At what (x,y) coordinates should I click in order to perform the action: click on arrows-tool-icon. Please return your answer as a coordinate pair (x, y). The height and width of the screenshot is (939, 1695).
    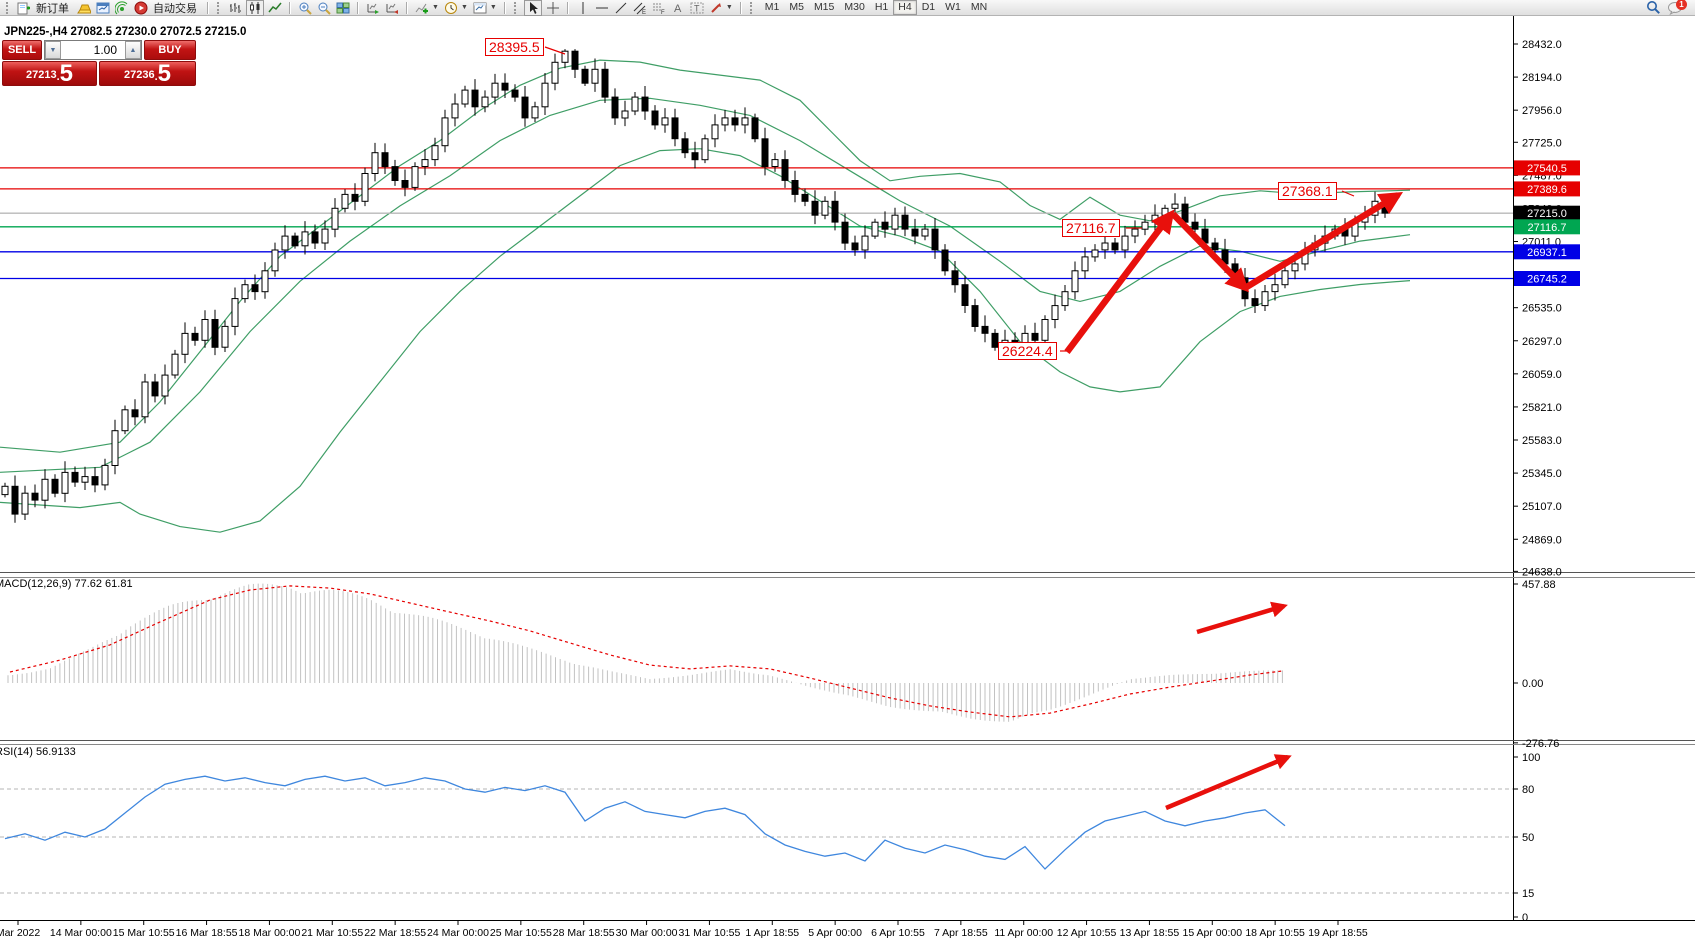
    Looking at the image, I should click on (716, 8).